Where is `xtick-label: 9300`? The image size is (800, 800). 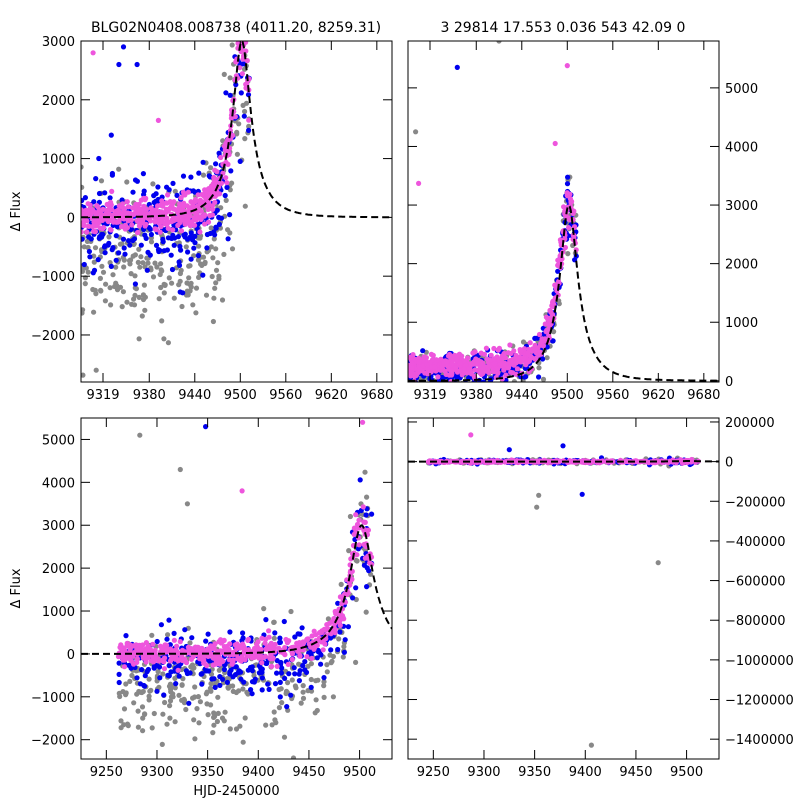 xtick-label: 9300 is located at coordinates (483, 772).